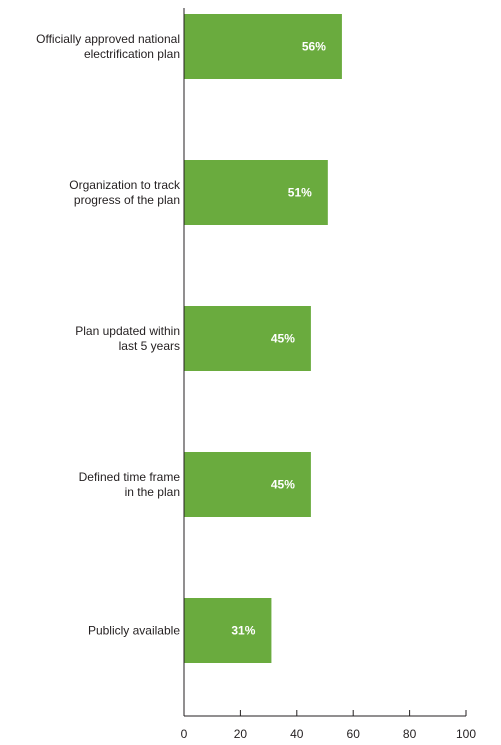  I want to click on category-label-line: electrification plan, so click(132, 54).